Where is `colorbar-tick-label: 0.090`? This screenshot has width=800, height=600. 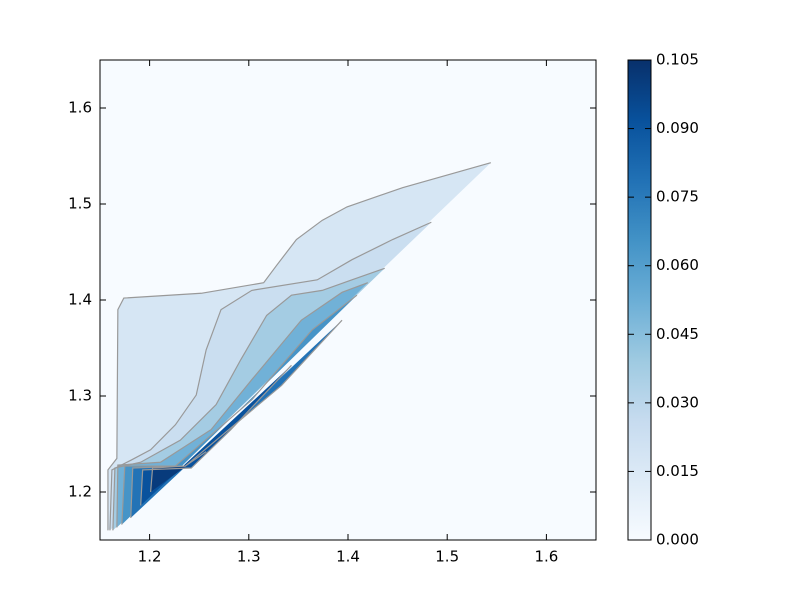
colorbar-tick-label: 0.090 is located at coordinates (677, 128).